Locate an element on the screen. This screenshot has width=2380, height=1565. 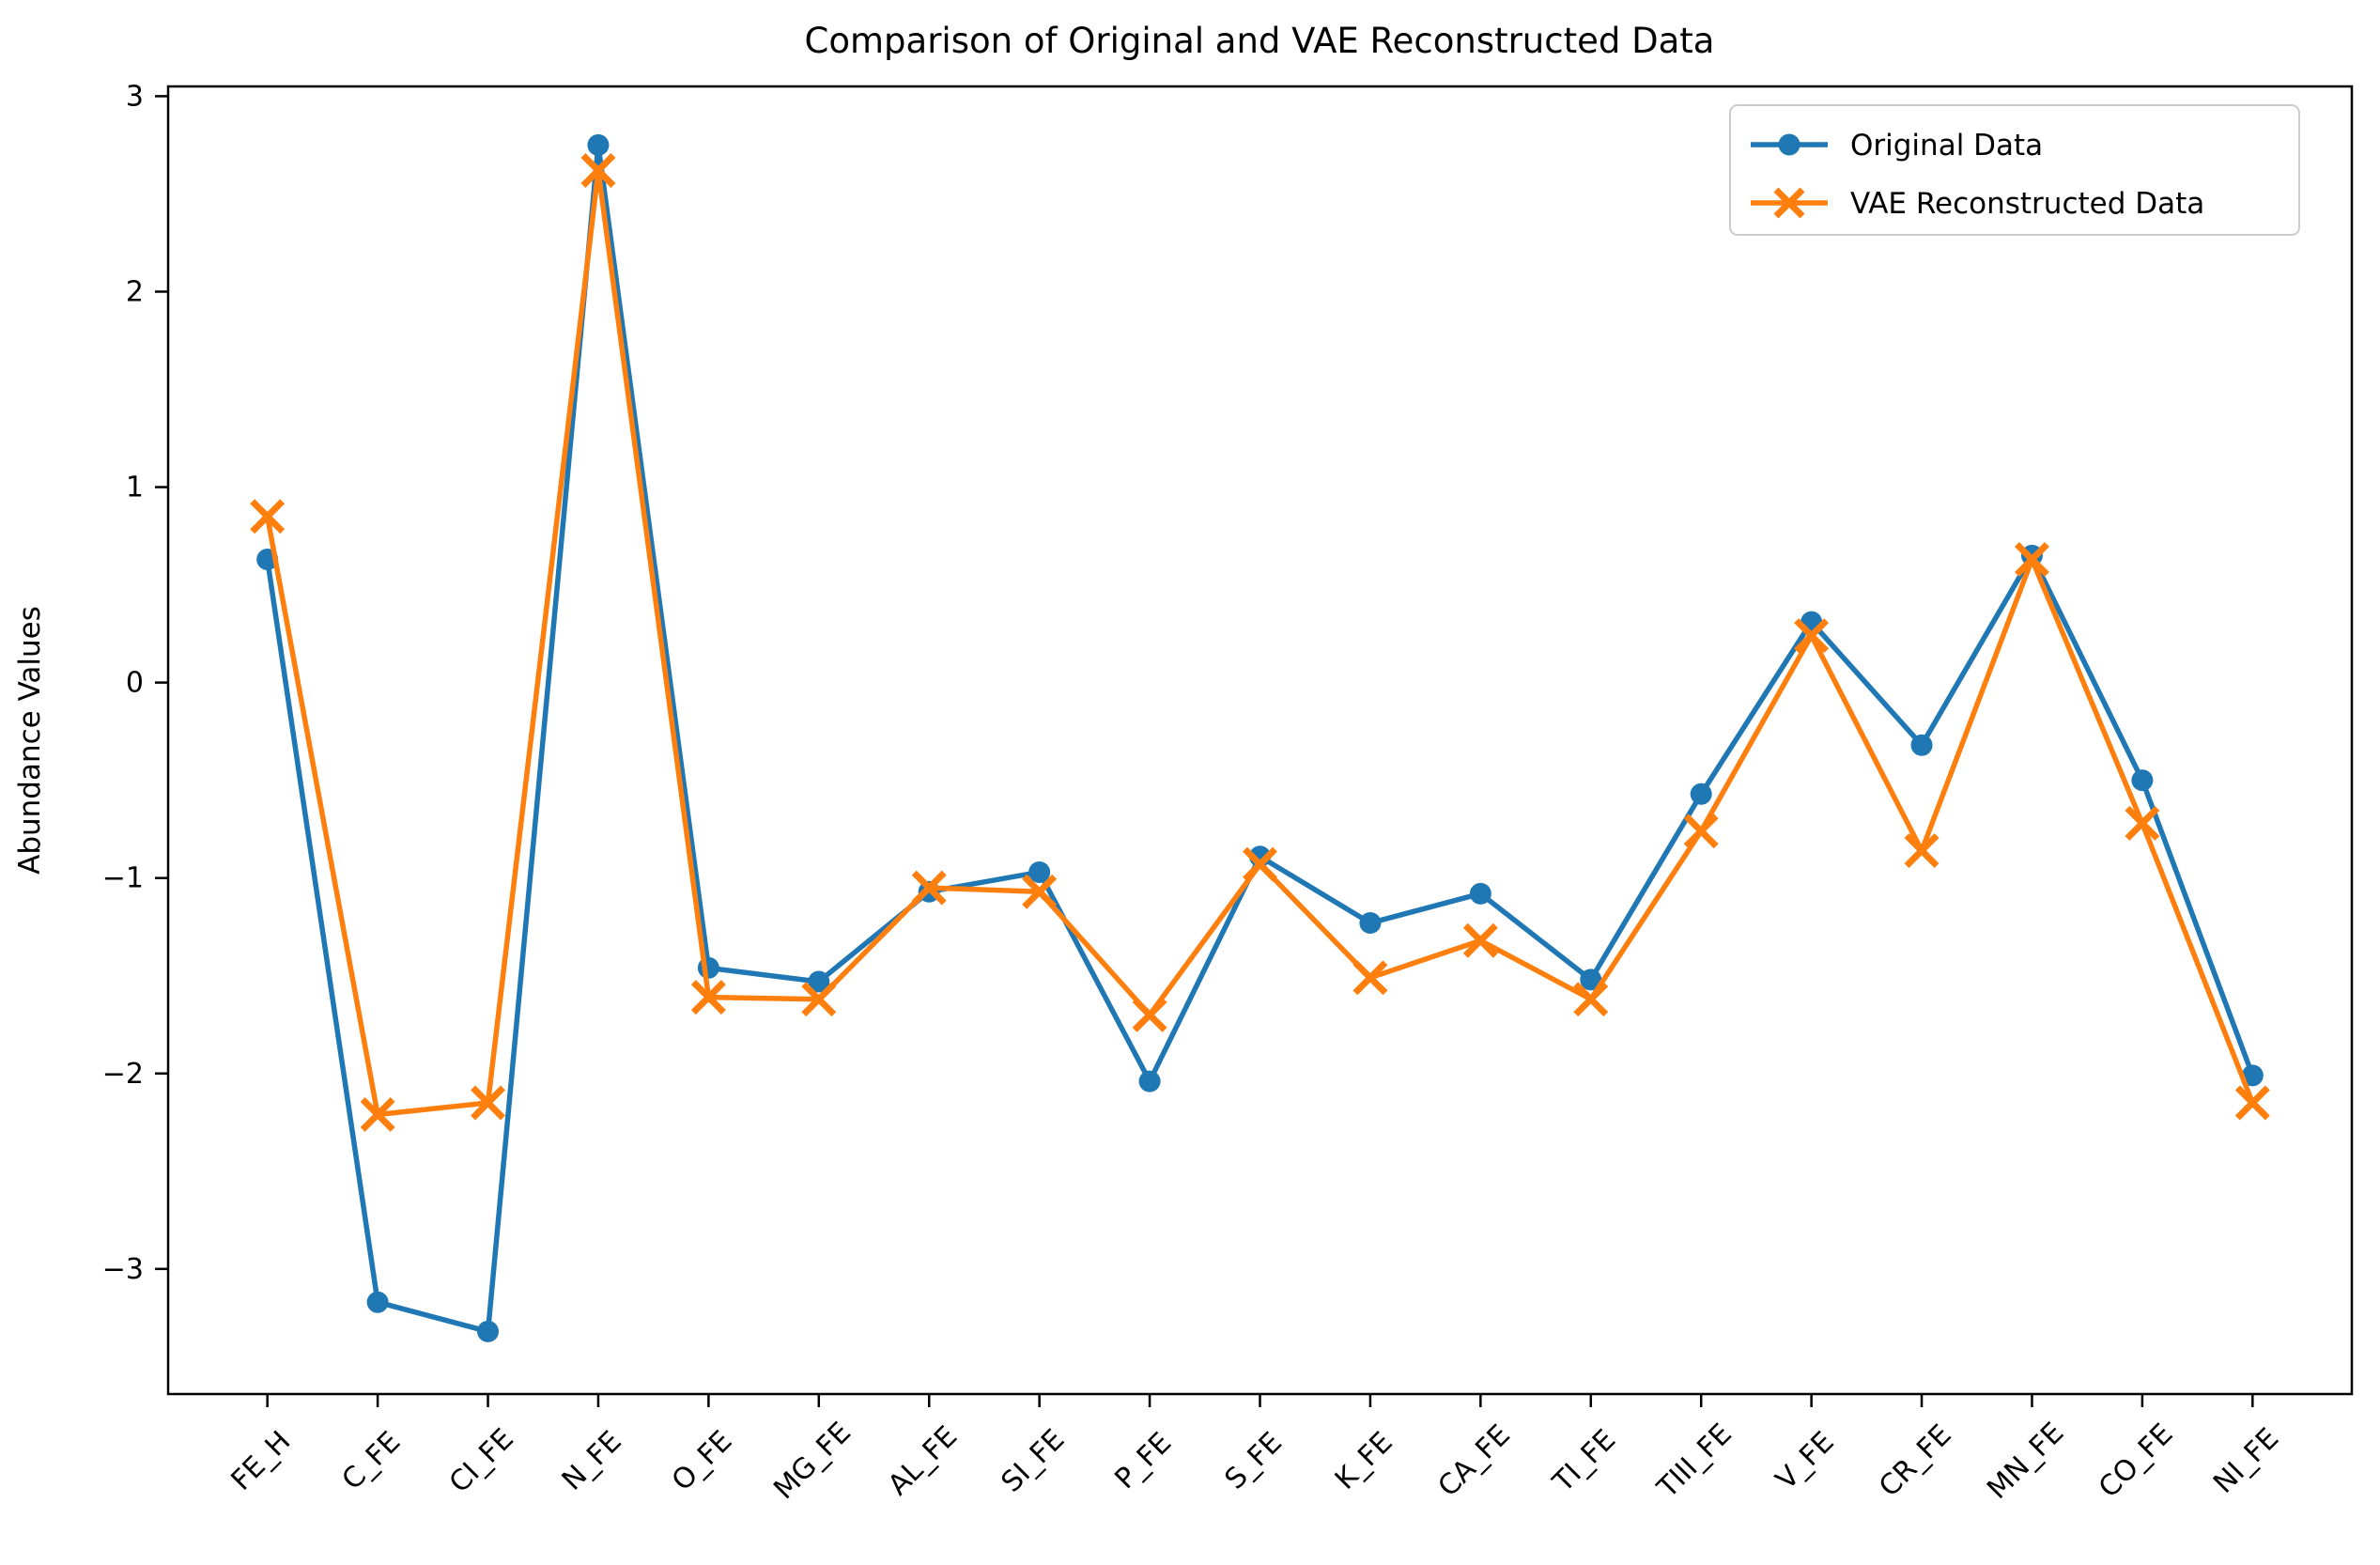
x-tick-label: V_FE is located at coordinates (1805, 1461).